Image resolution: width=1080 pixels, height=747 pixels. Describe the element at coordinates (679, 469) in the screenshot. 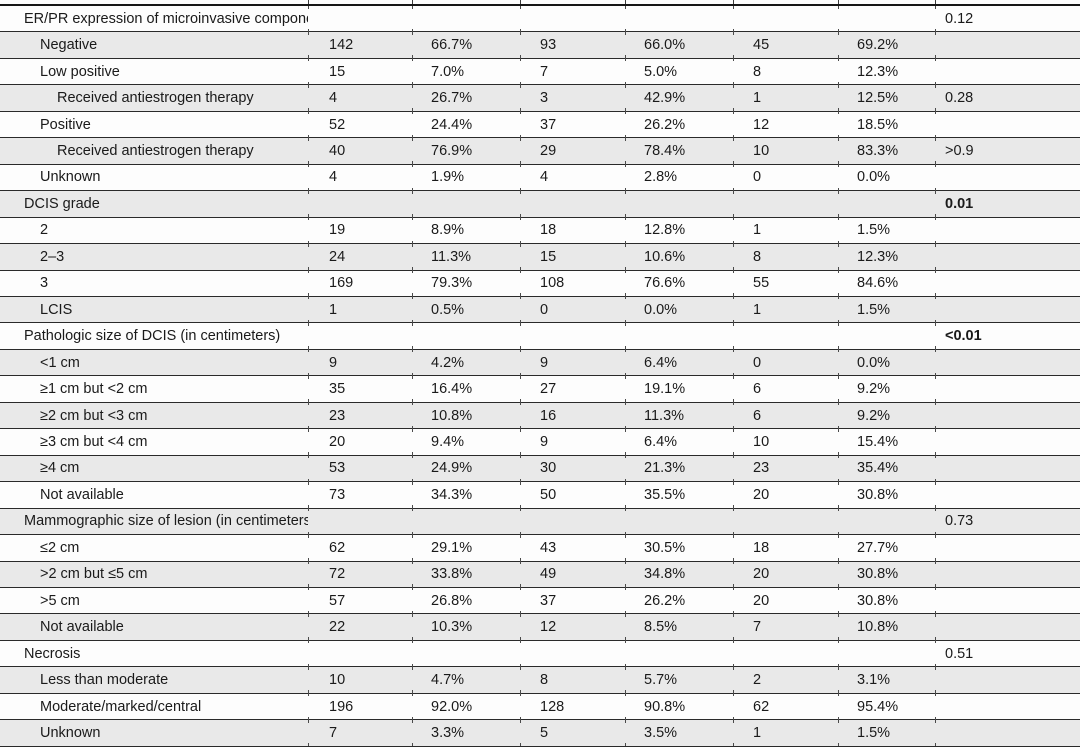

I see `percent-cell: 21.3%` at that location.